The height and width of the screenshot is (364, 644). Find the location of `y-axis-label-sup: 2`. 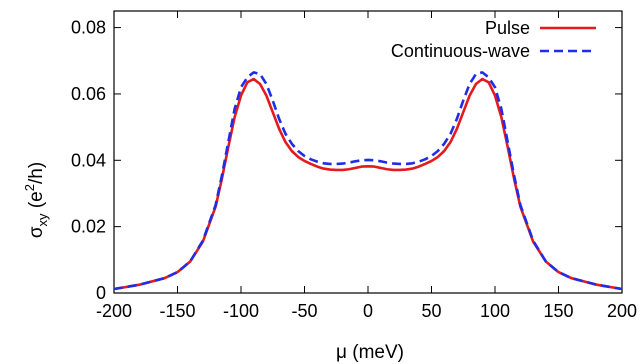

y-axis-label-sup: 2 is located at coordinates (29, 187).